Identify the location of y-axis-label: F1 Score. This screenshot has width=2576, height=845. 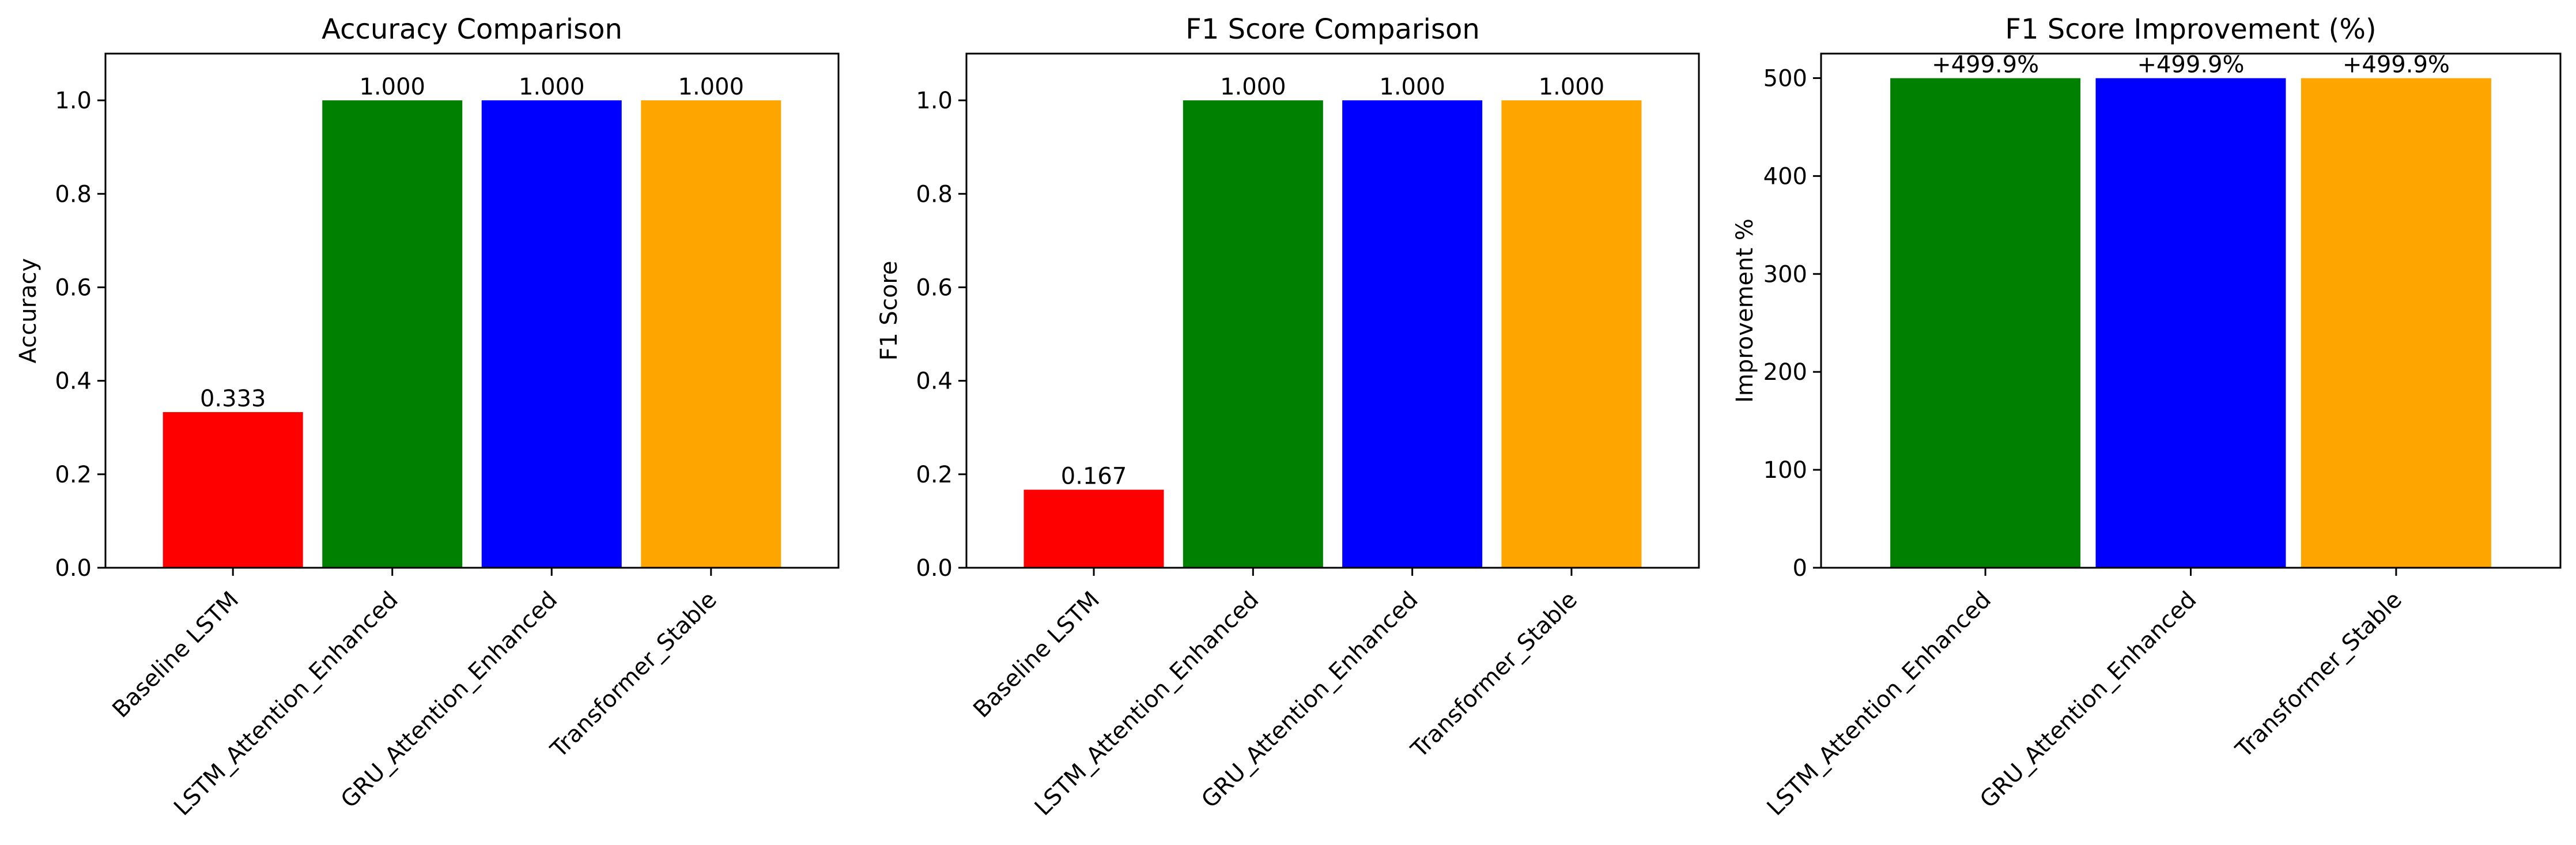
(889, 310).